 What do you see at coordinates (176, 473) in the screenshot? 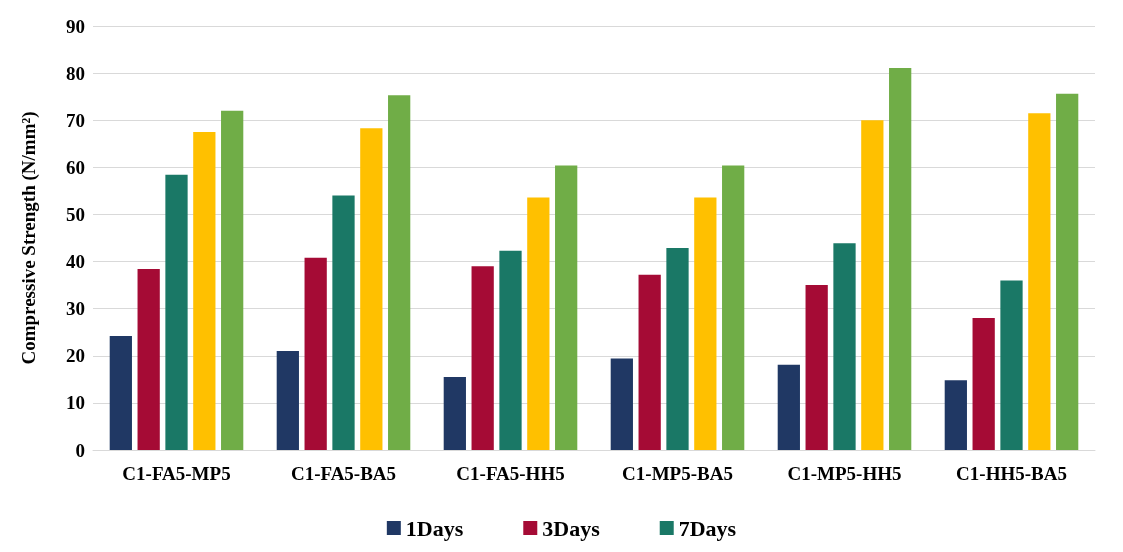
I see `x-tick-label: C1-FA5-MP5` at bounding box center [176, 473].